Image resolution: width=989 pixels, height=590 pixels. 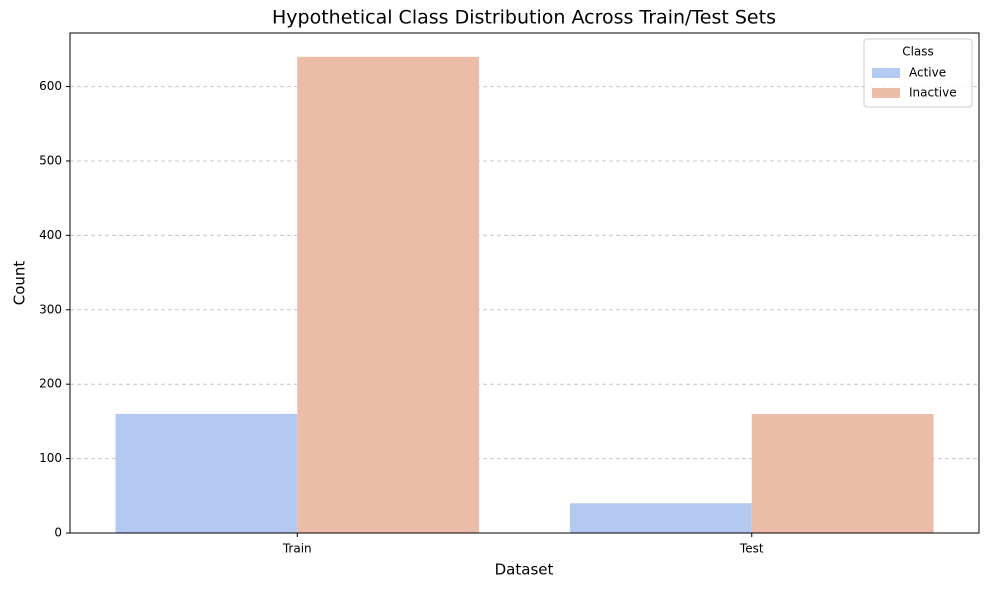 What do you see at coordinates (50, 160) in the screenshot?
I see `y-tick-label: 500` at bounding box center [50, 160].